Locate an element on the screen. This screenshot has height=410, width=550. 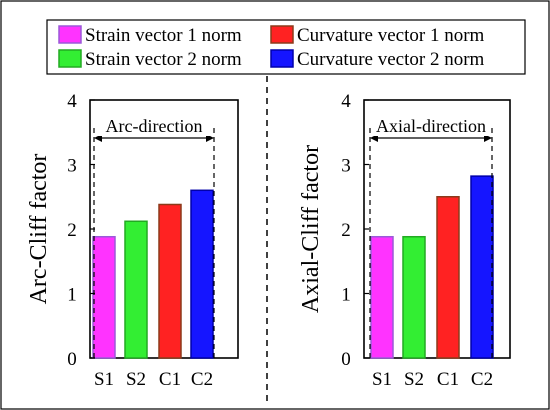
y-ticks-arc: 0 1 2 3 4 is located at coordinates (81, 230).